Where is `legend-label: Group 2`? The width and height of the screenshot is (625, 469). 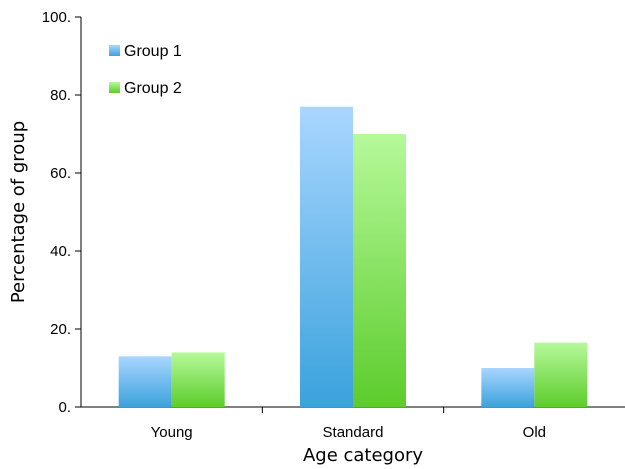 legend-label: Group 2 is located at coordinates (153, 88).